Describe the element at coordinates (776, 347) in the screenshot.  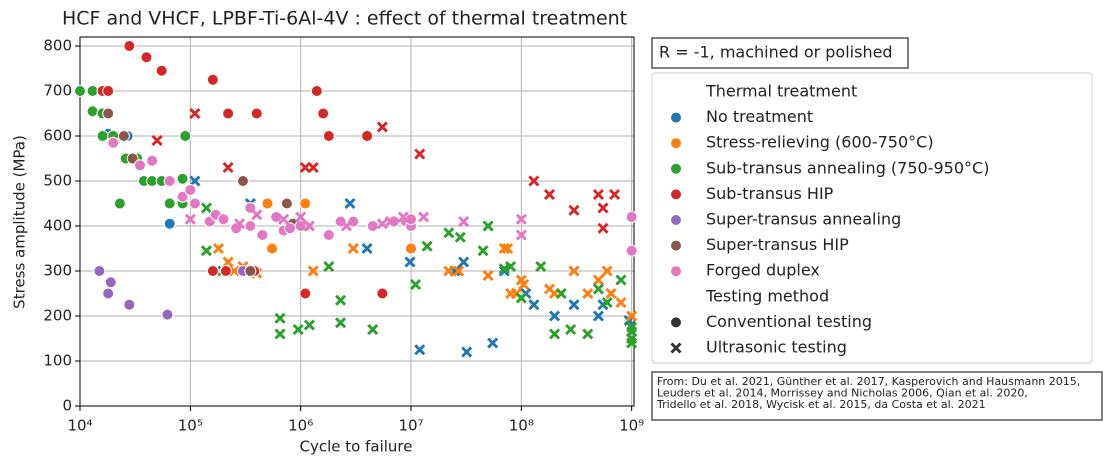
I see `legend-label: Ultrasonic testing` at that location.